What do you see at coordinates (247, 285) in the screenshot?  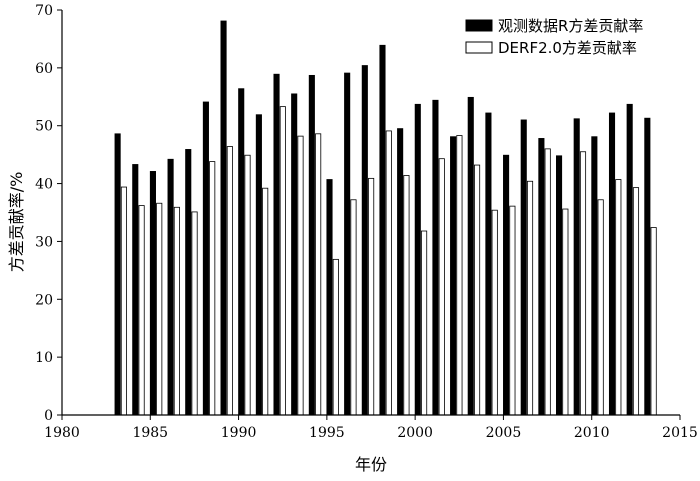 I see `bar-derf-1990` at bounding box center [247, 285].